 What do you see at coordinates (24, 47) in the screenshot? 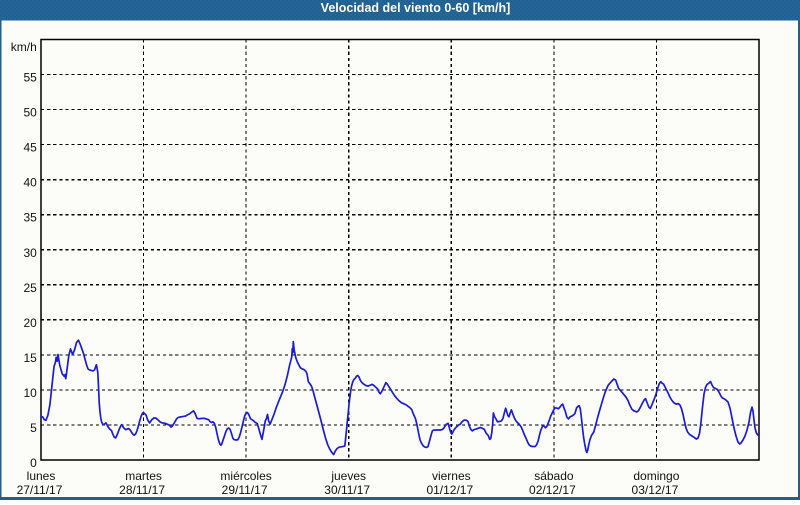
I see `svg-text: km/h` at bounding box center [24, 47].